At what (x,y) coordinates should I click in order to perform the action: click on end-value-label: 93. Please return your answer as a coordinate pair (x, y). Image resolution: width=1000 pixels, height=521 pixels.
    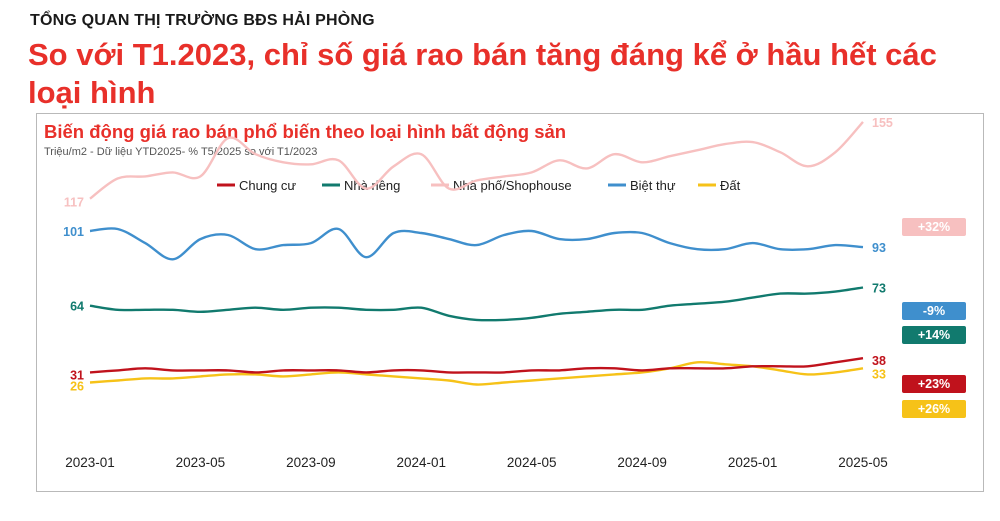
    Looking at the image, I should click on (879, 248).